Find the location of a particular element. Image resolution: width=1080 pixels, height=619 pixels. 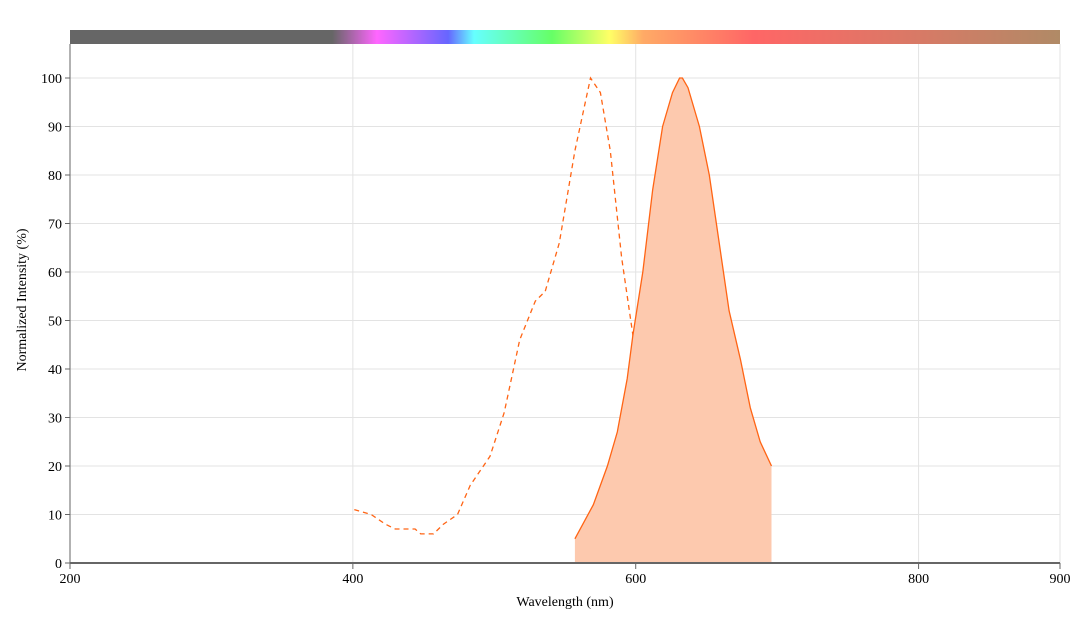

emission-line is located at coordinates (673, 308).